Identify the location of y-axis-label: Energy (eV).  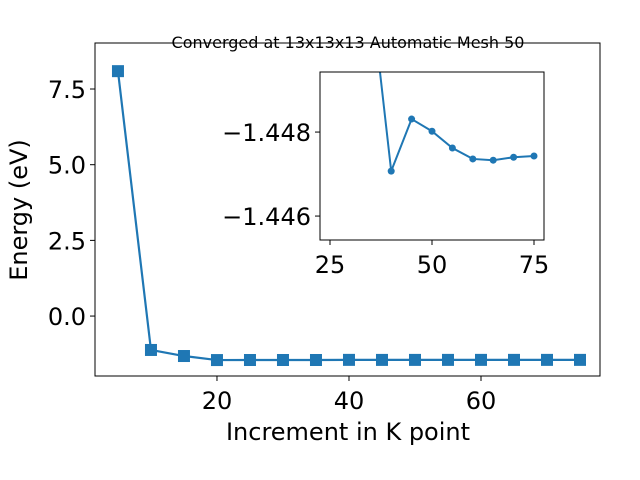
(19, 210).